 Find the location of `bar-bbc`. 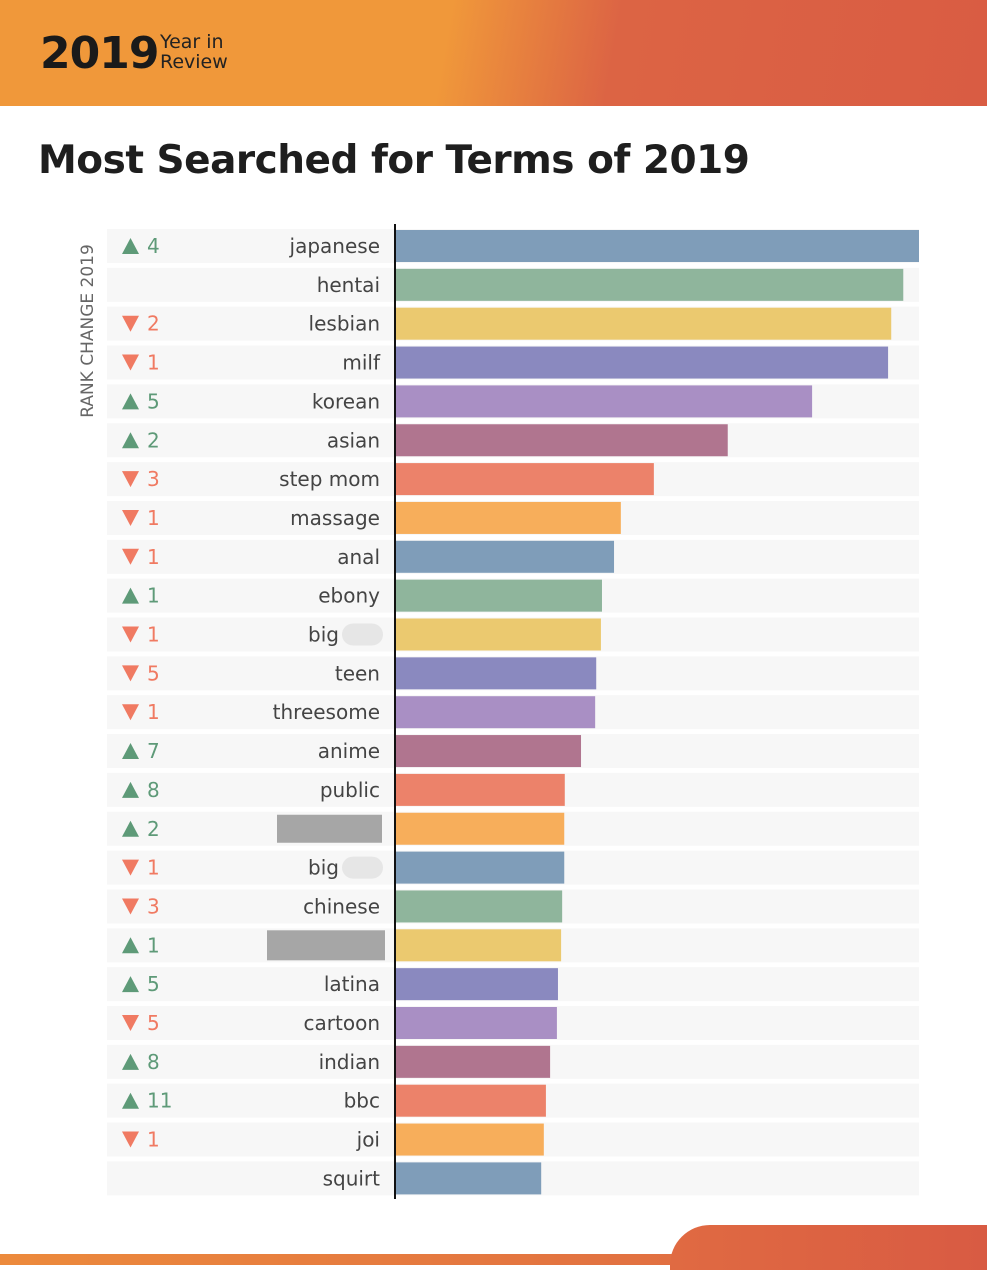

bar-bbc is located at coordinates (470, 1100).